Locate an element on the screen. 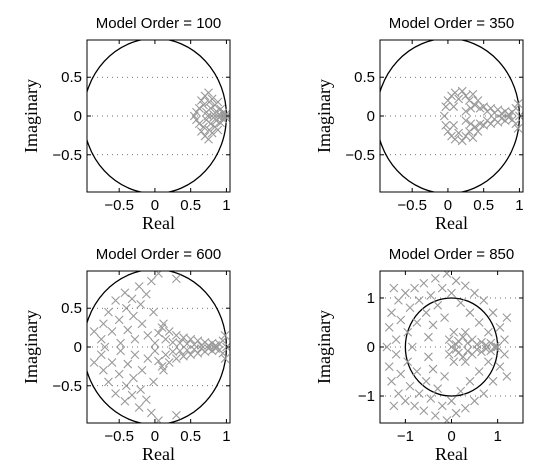 The image size is (537, 469). y-tick-label-1: 1 is located at coordinates (371, 298).